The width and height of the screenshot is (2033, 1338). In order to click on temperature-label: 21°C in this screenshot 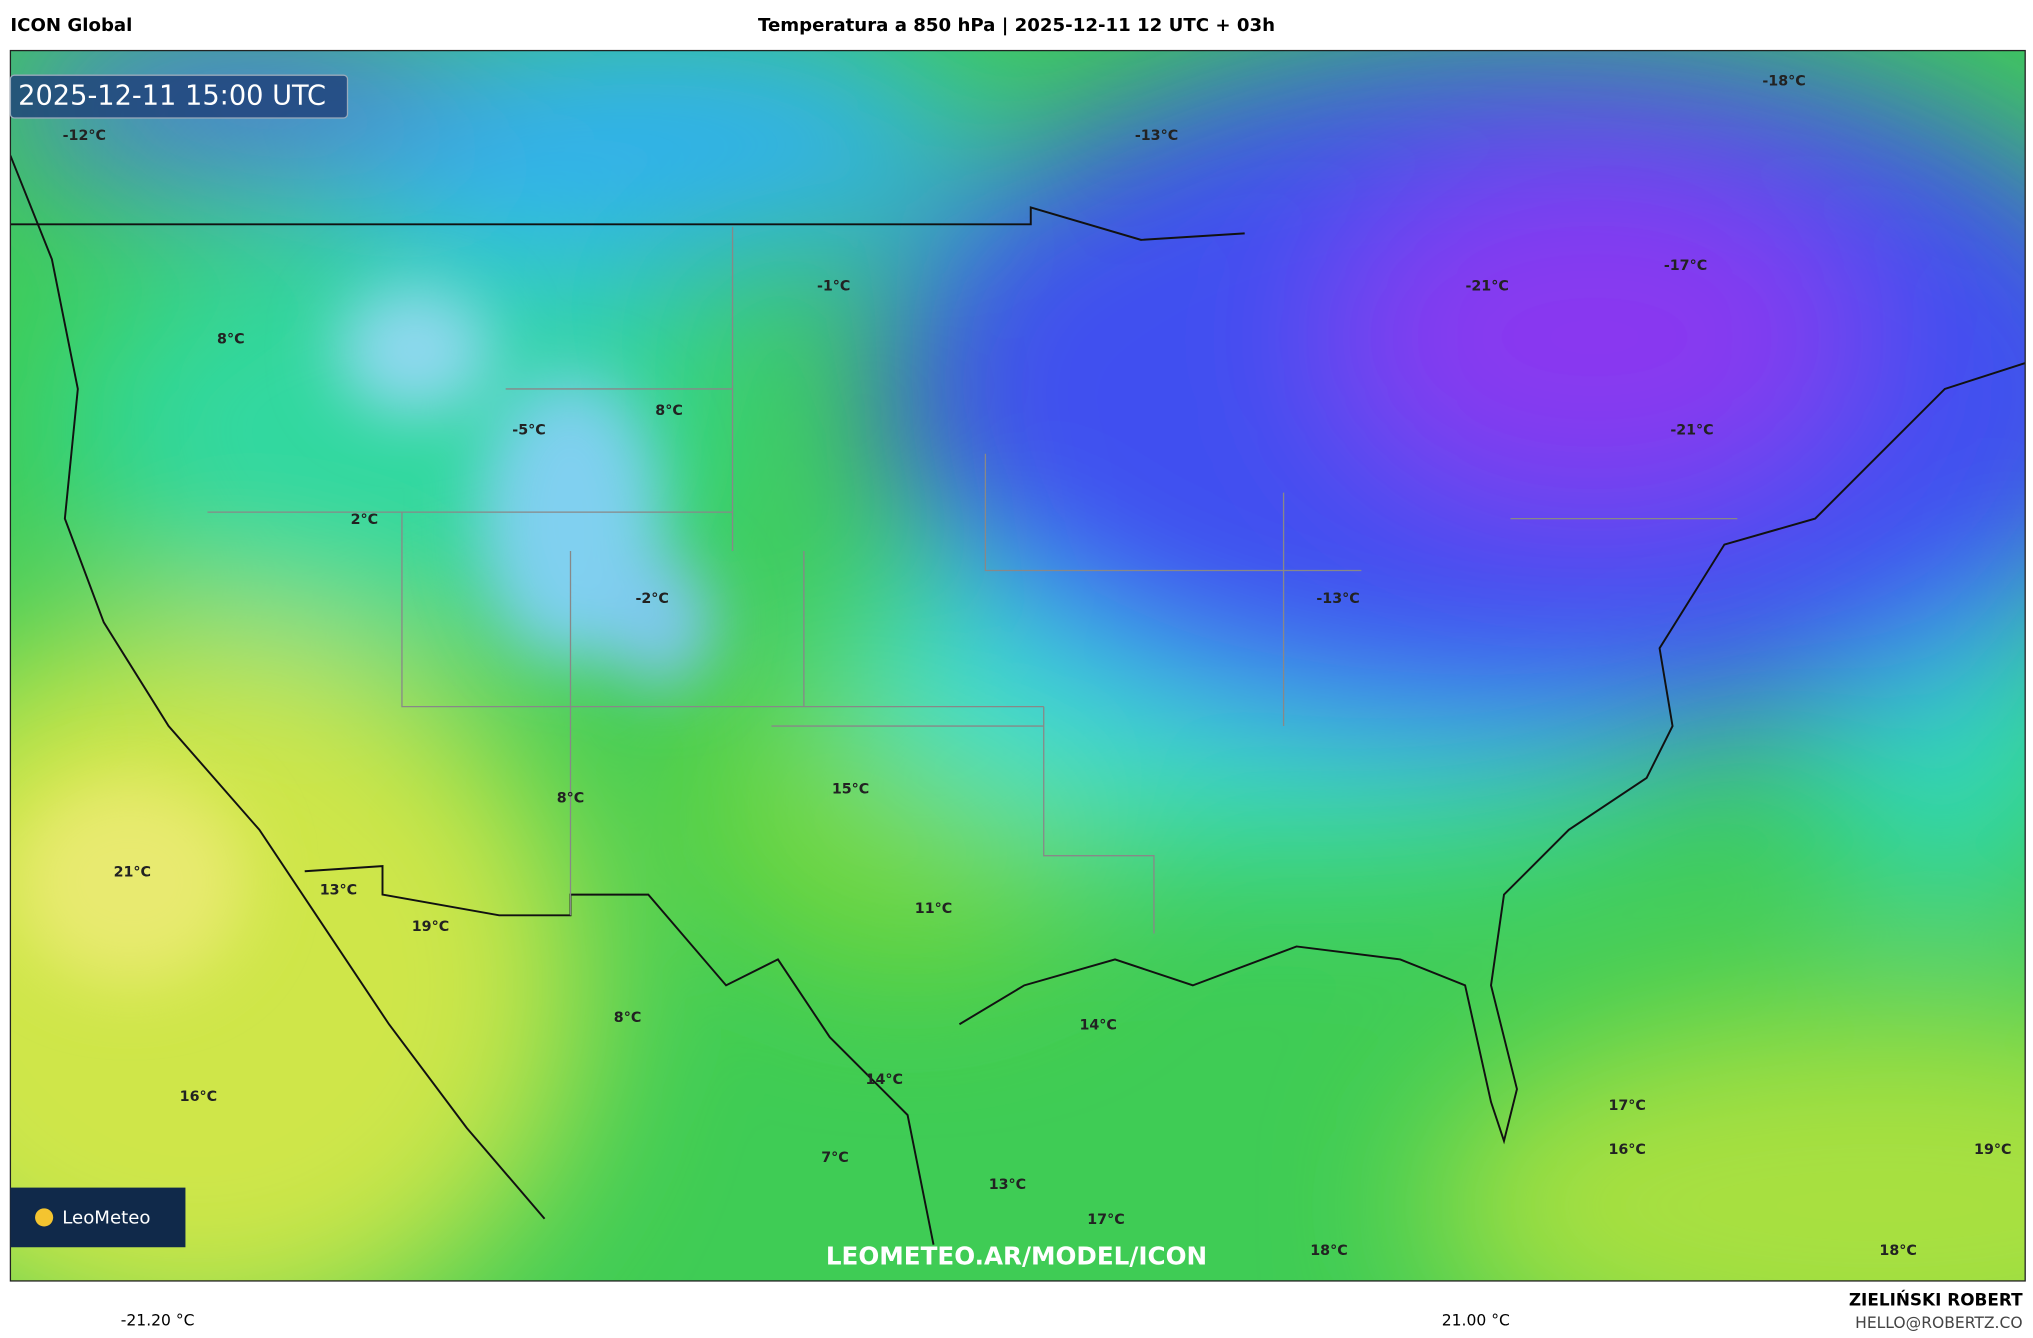, I will do `click(132, 873)`.